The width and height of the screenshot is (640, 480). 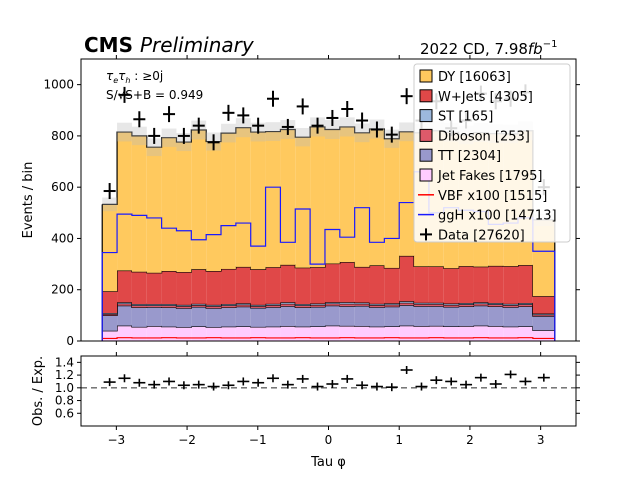 I want to click on channel-tau1: τ, so click(x=110, y=76).